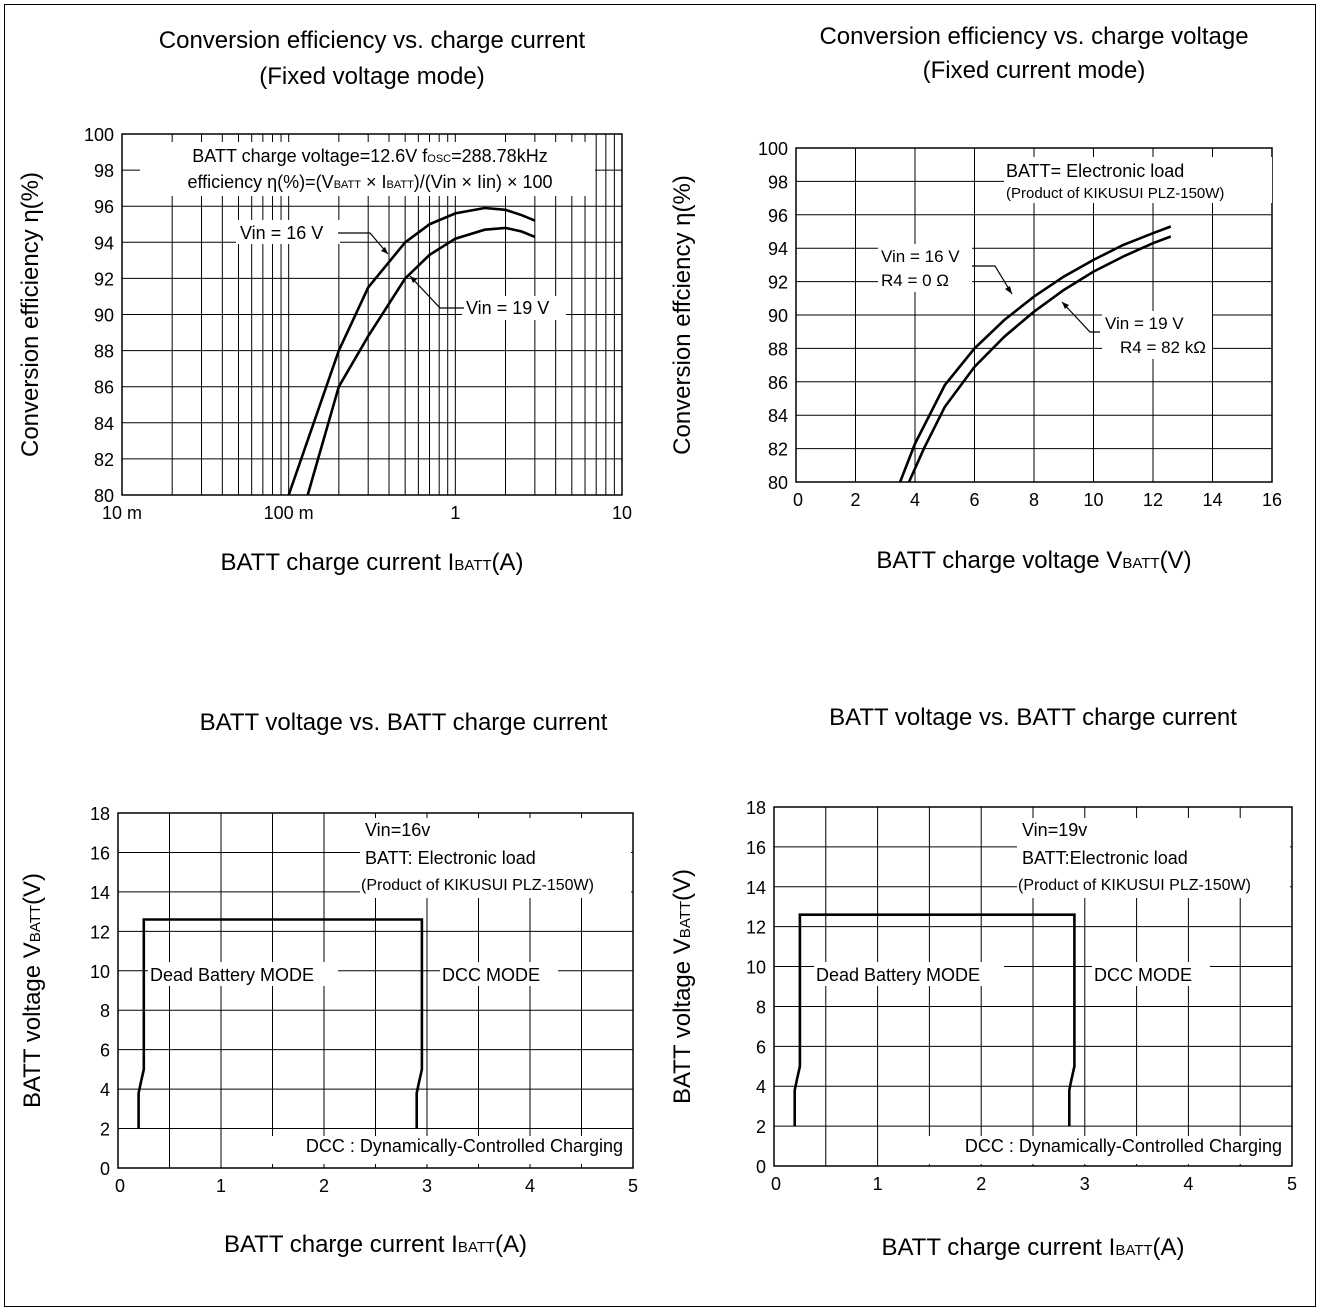 The width and height of the screenshot is (1324, 1315). Describe the element at coordinates (105, 1169) in the screenshot. I see `y-tick-label: 0` at that location.